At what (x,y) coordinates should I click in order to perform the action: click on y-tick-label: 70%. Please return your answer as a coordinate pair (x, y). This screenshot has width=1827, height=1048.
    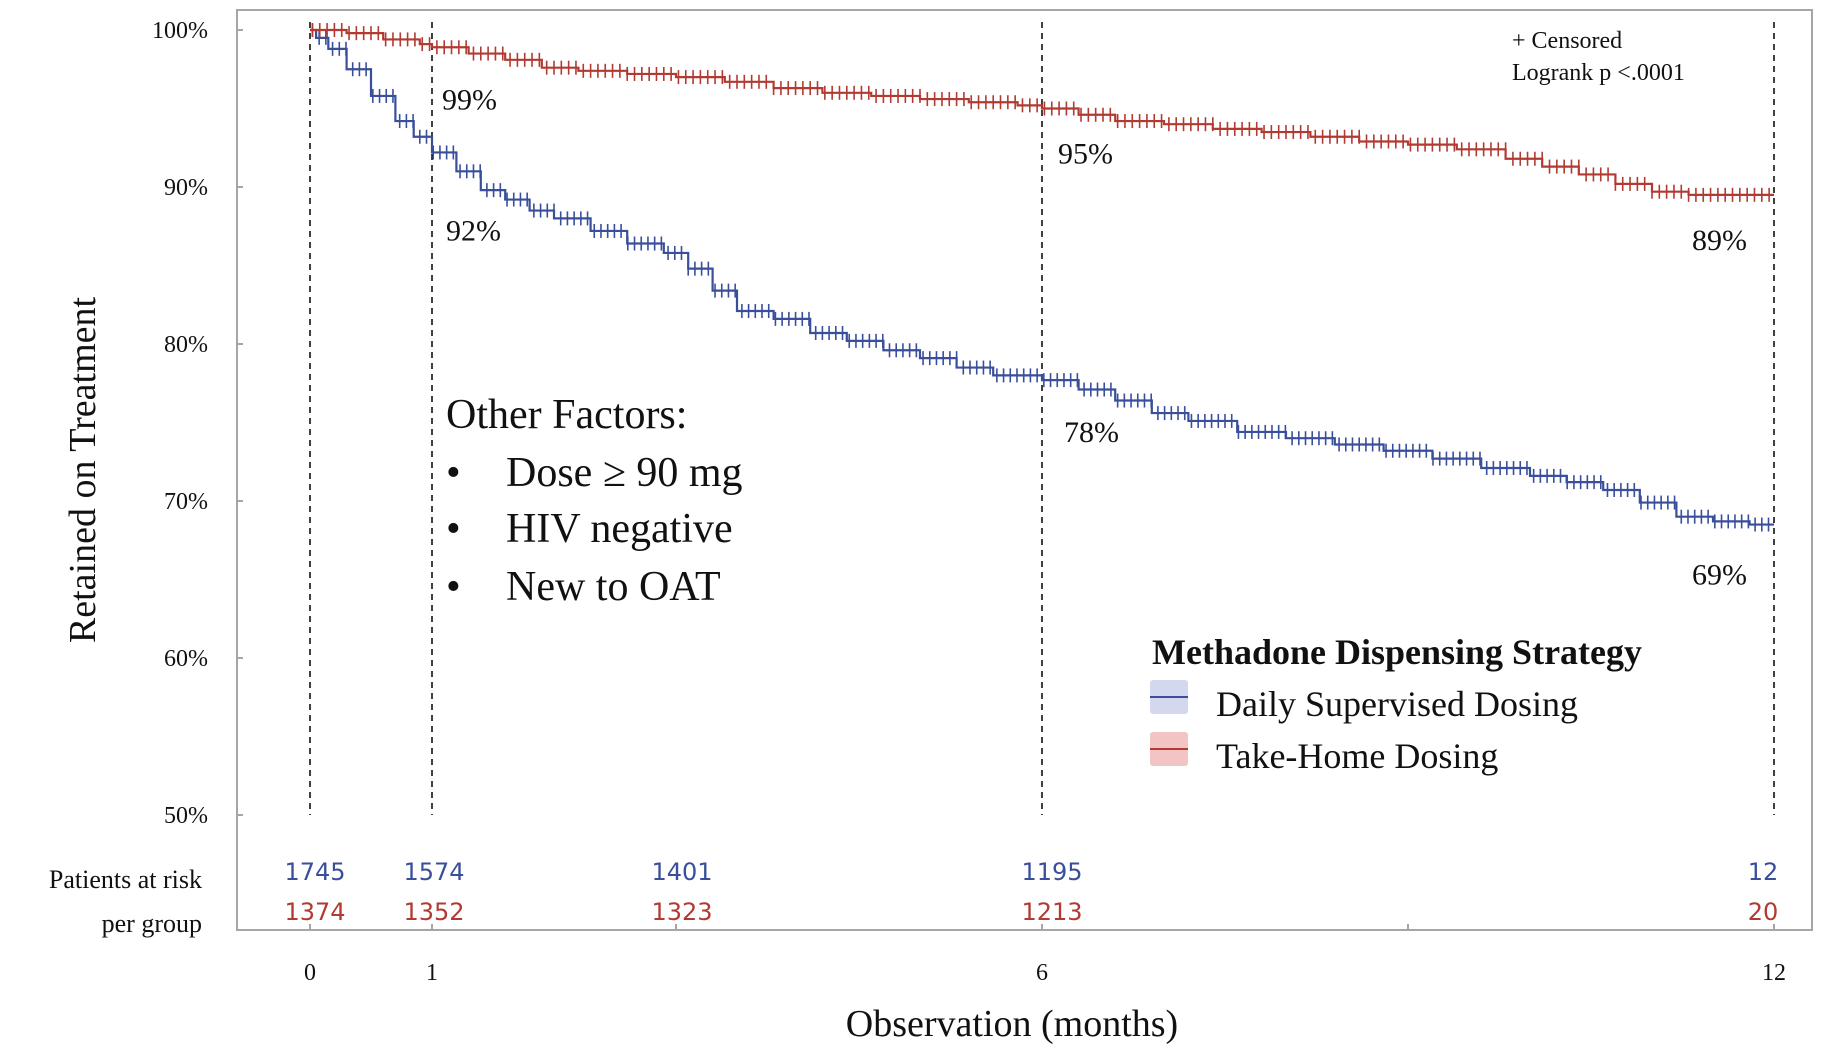
    Looking at the image, I should click on (186, 502).